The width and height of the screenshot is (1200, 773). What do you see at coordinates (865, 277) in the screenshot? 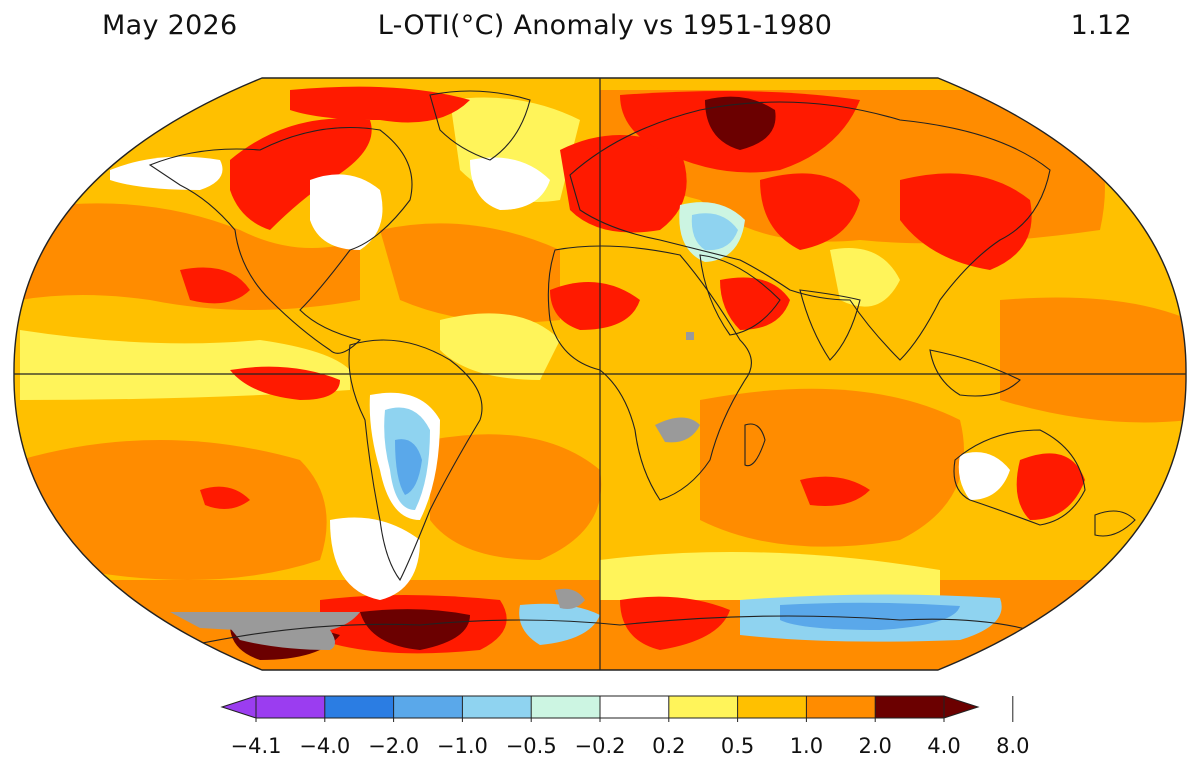
I see `anomaly-band-tibet` at bounding box center [865, 277].